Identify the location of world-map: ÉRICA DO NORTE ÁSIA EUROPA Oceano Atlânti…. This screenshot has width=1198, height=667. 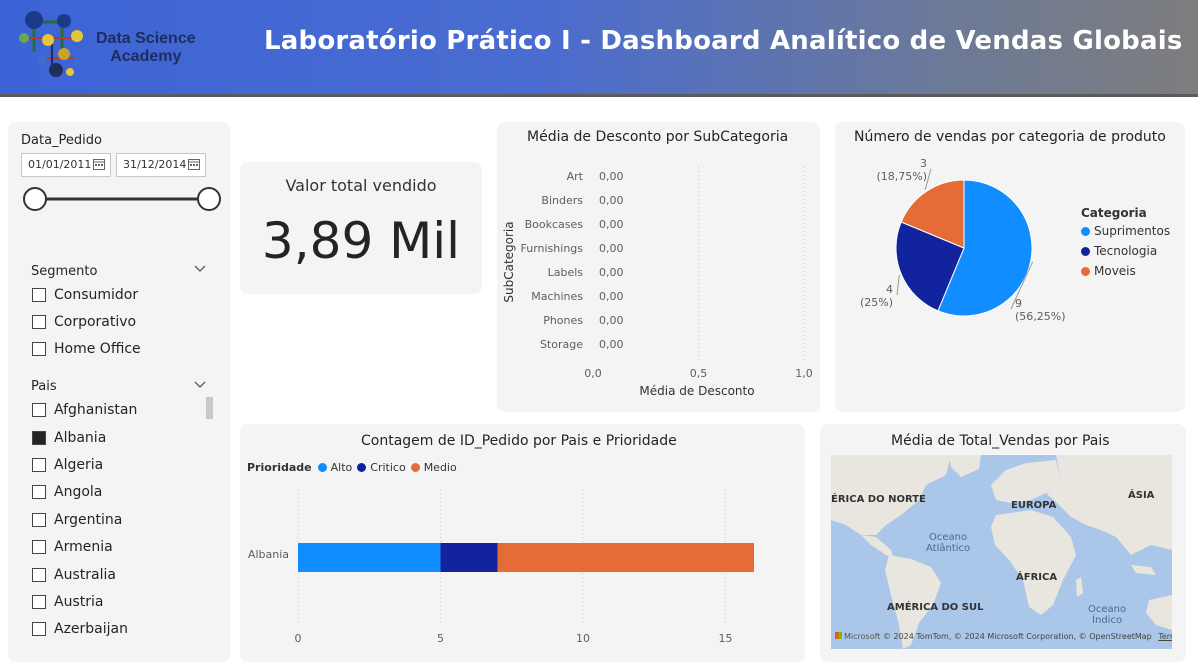
(1001, 552).